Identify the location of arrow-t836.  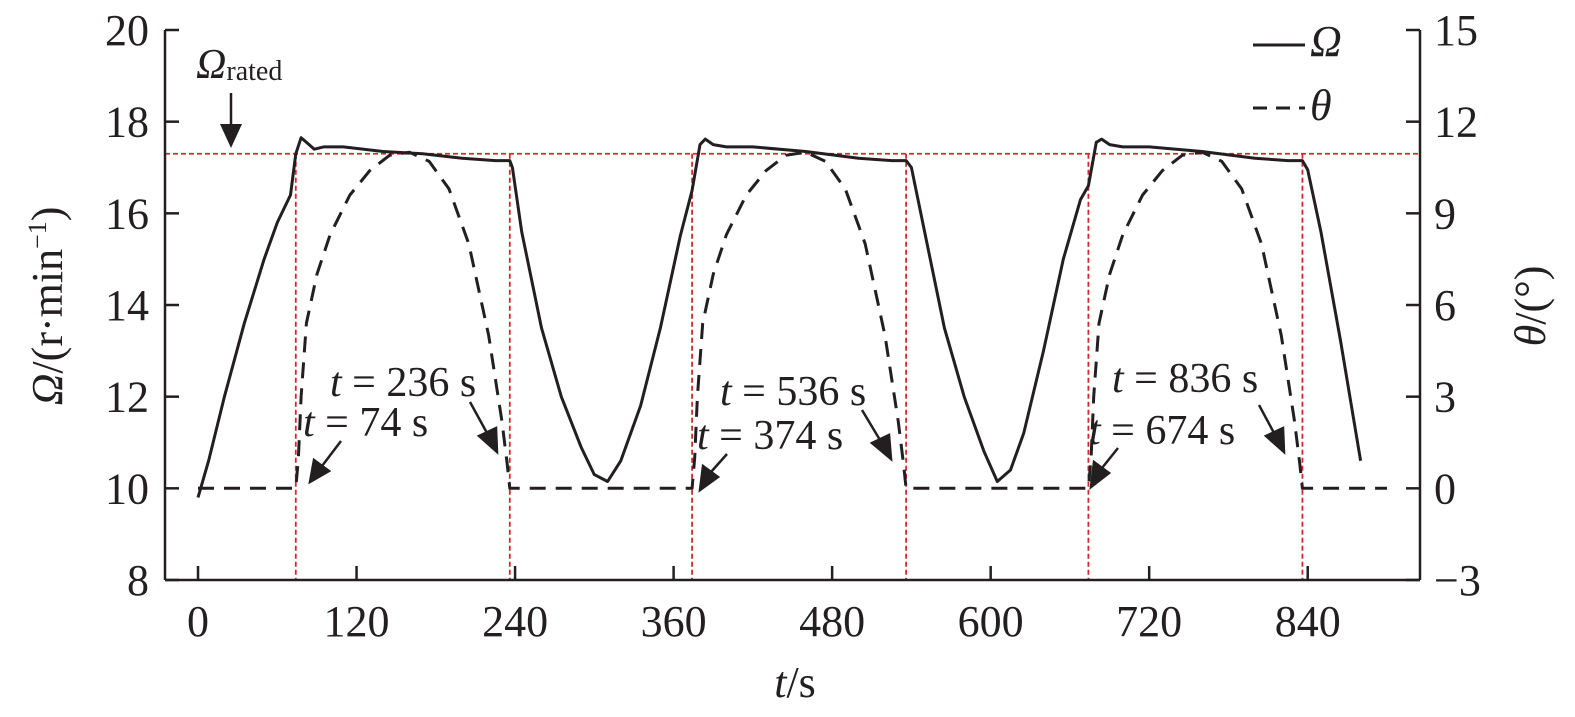
(1271, 429).